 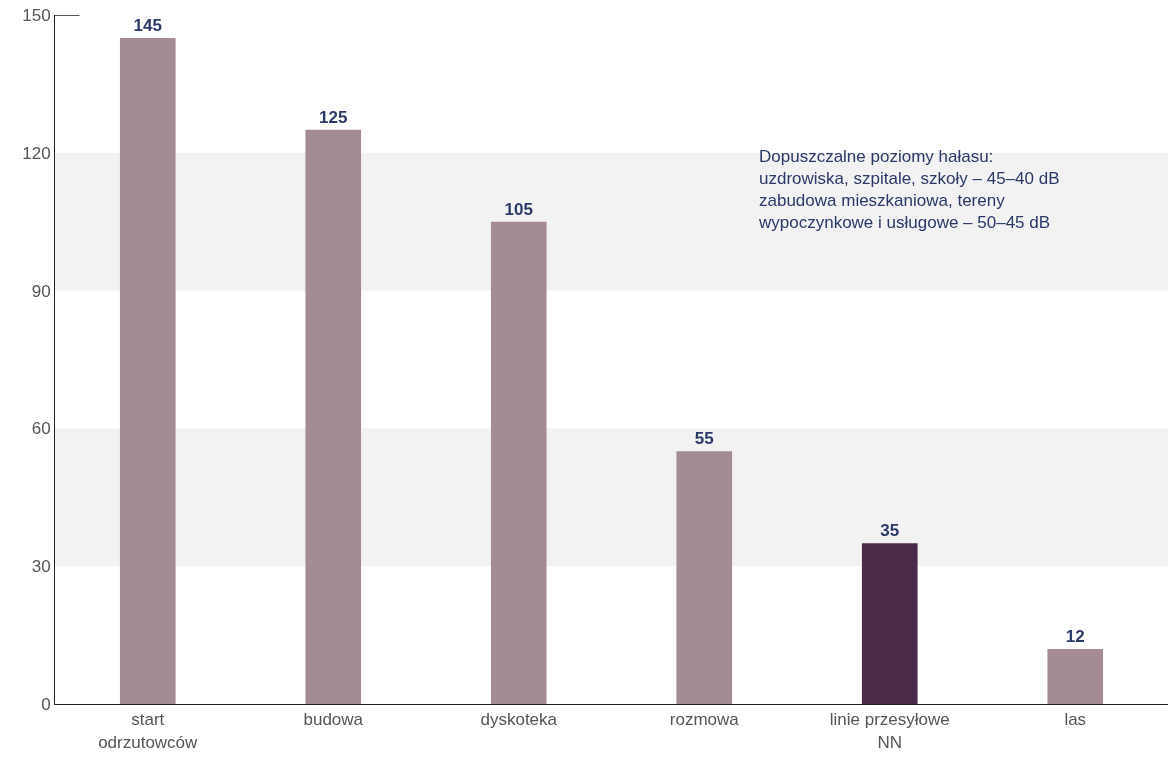 What do you see at coordinates (518, 209) in the screenshot?
I see `data-label: 105` at bounding box center [518, 209].